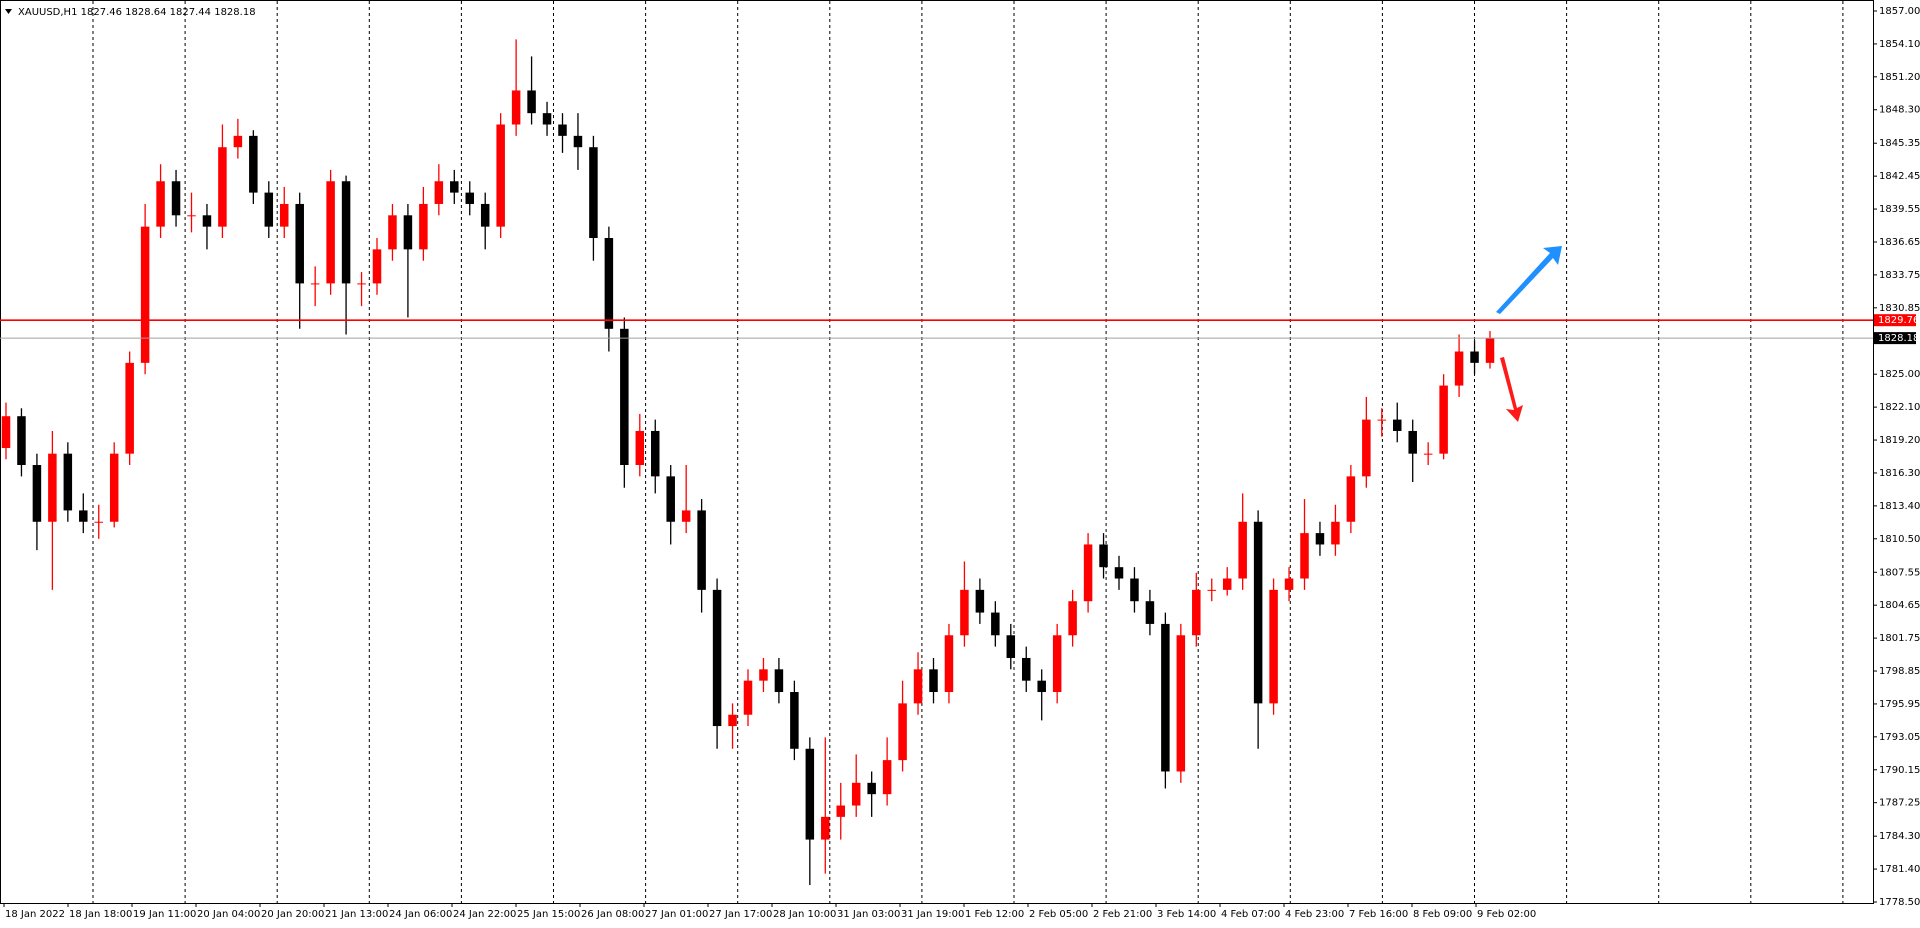 The image size is (1920, 928). Describe the element at coordinates (1378, 914) in the screenshot. I see `x-tick-label: 7 Feb 16:00` at that location.